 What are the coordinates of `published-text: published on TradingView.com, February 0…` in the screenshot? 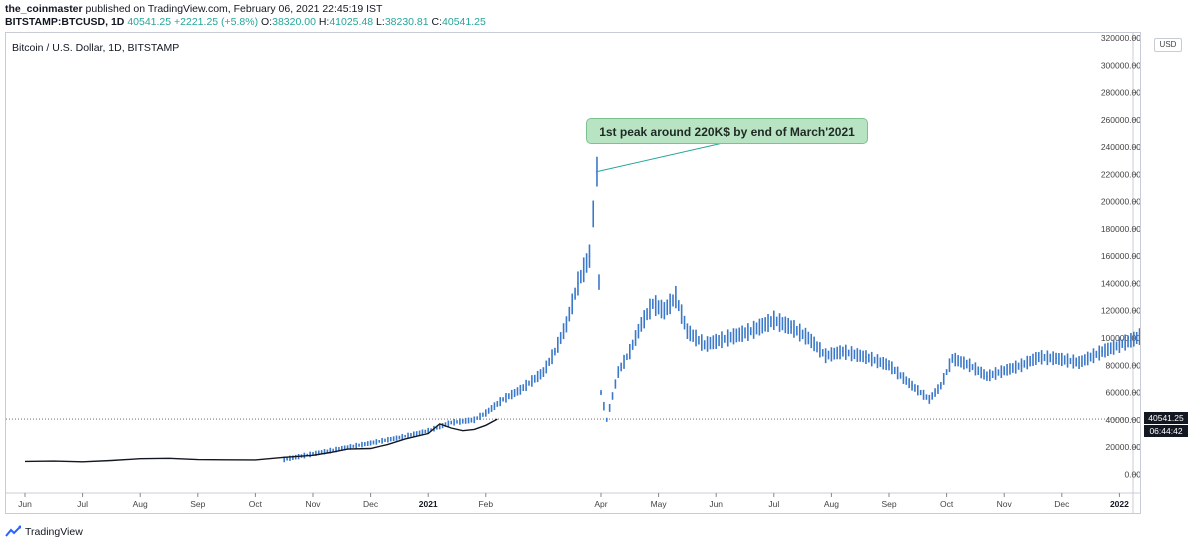 It's located at (234, 9).